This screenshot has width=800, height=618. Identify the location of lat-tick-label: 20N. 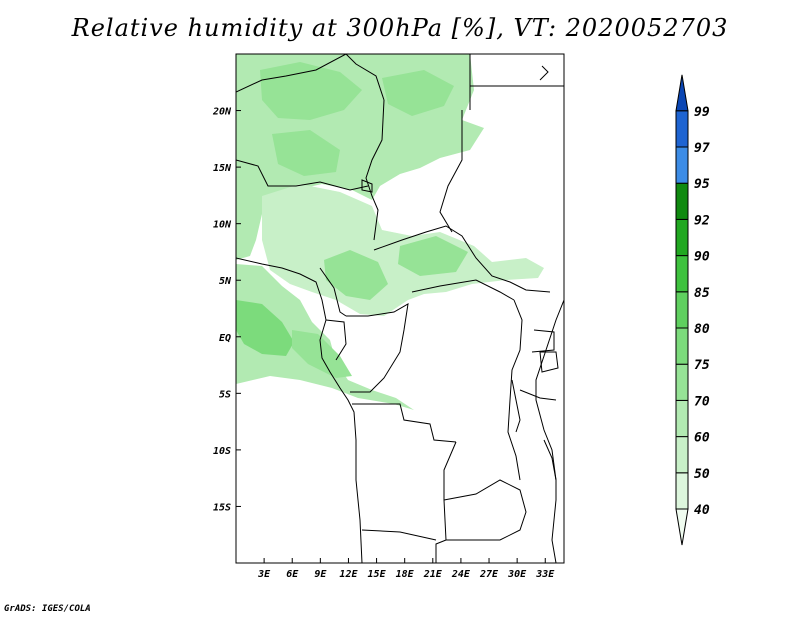
(222, 112).